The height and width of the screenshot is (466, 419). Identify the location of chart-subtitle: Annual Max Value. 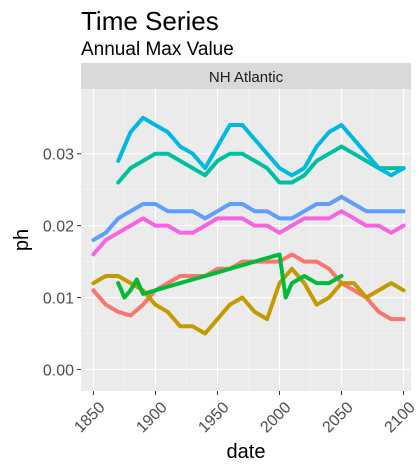
(157, 49).